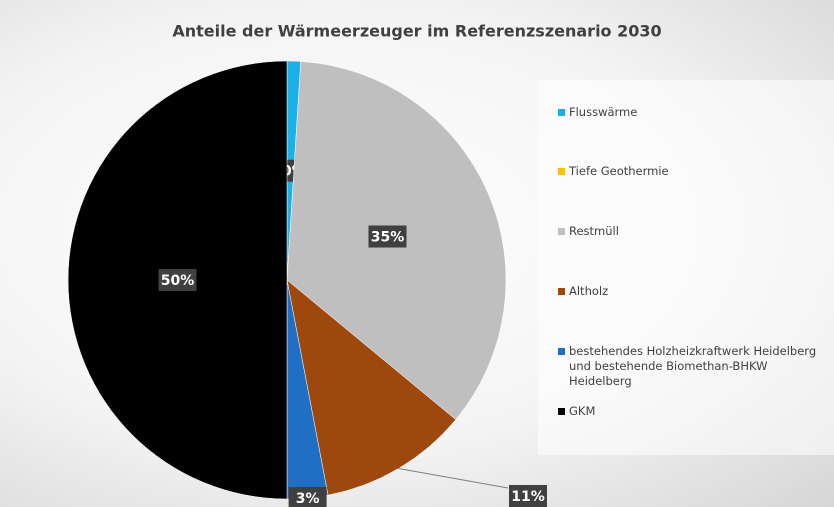  Describe the element at coordinates (453, 478) in the screenshot. I see `leader-line` at that location.